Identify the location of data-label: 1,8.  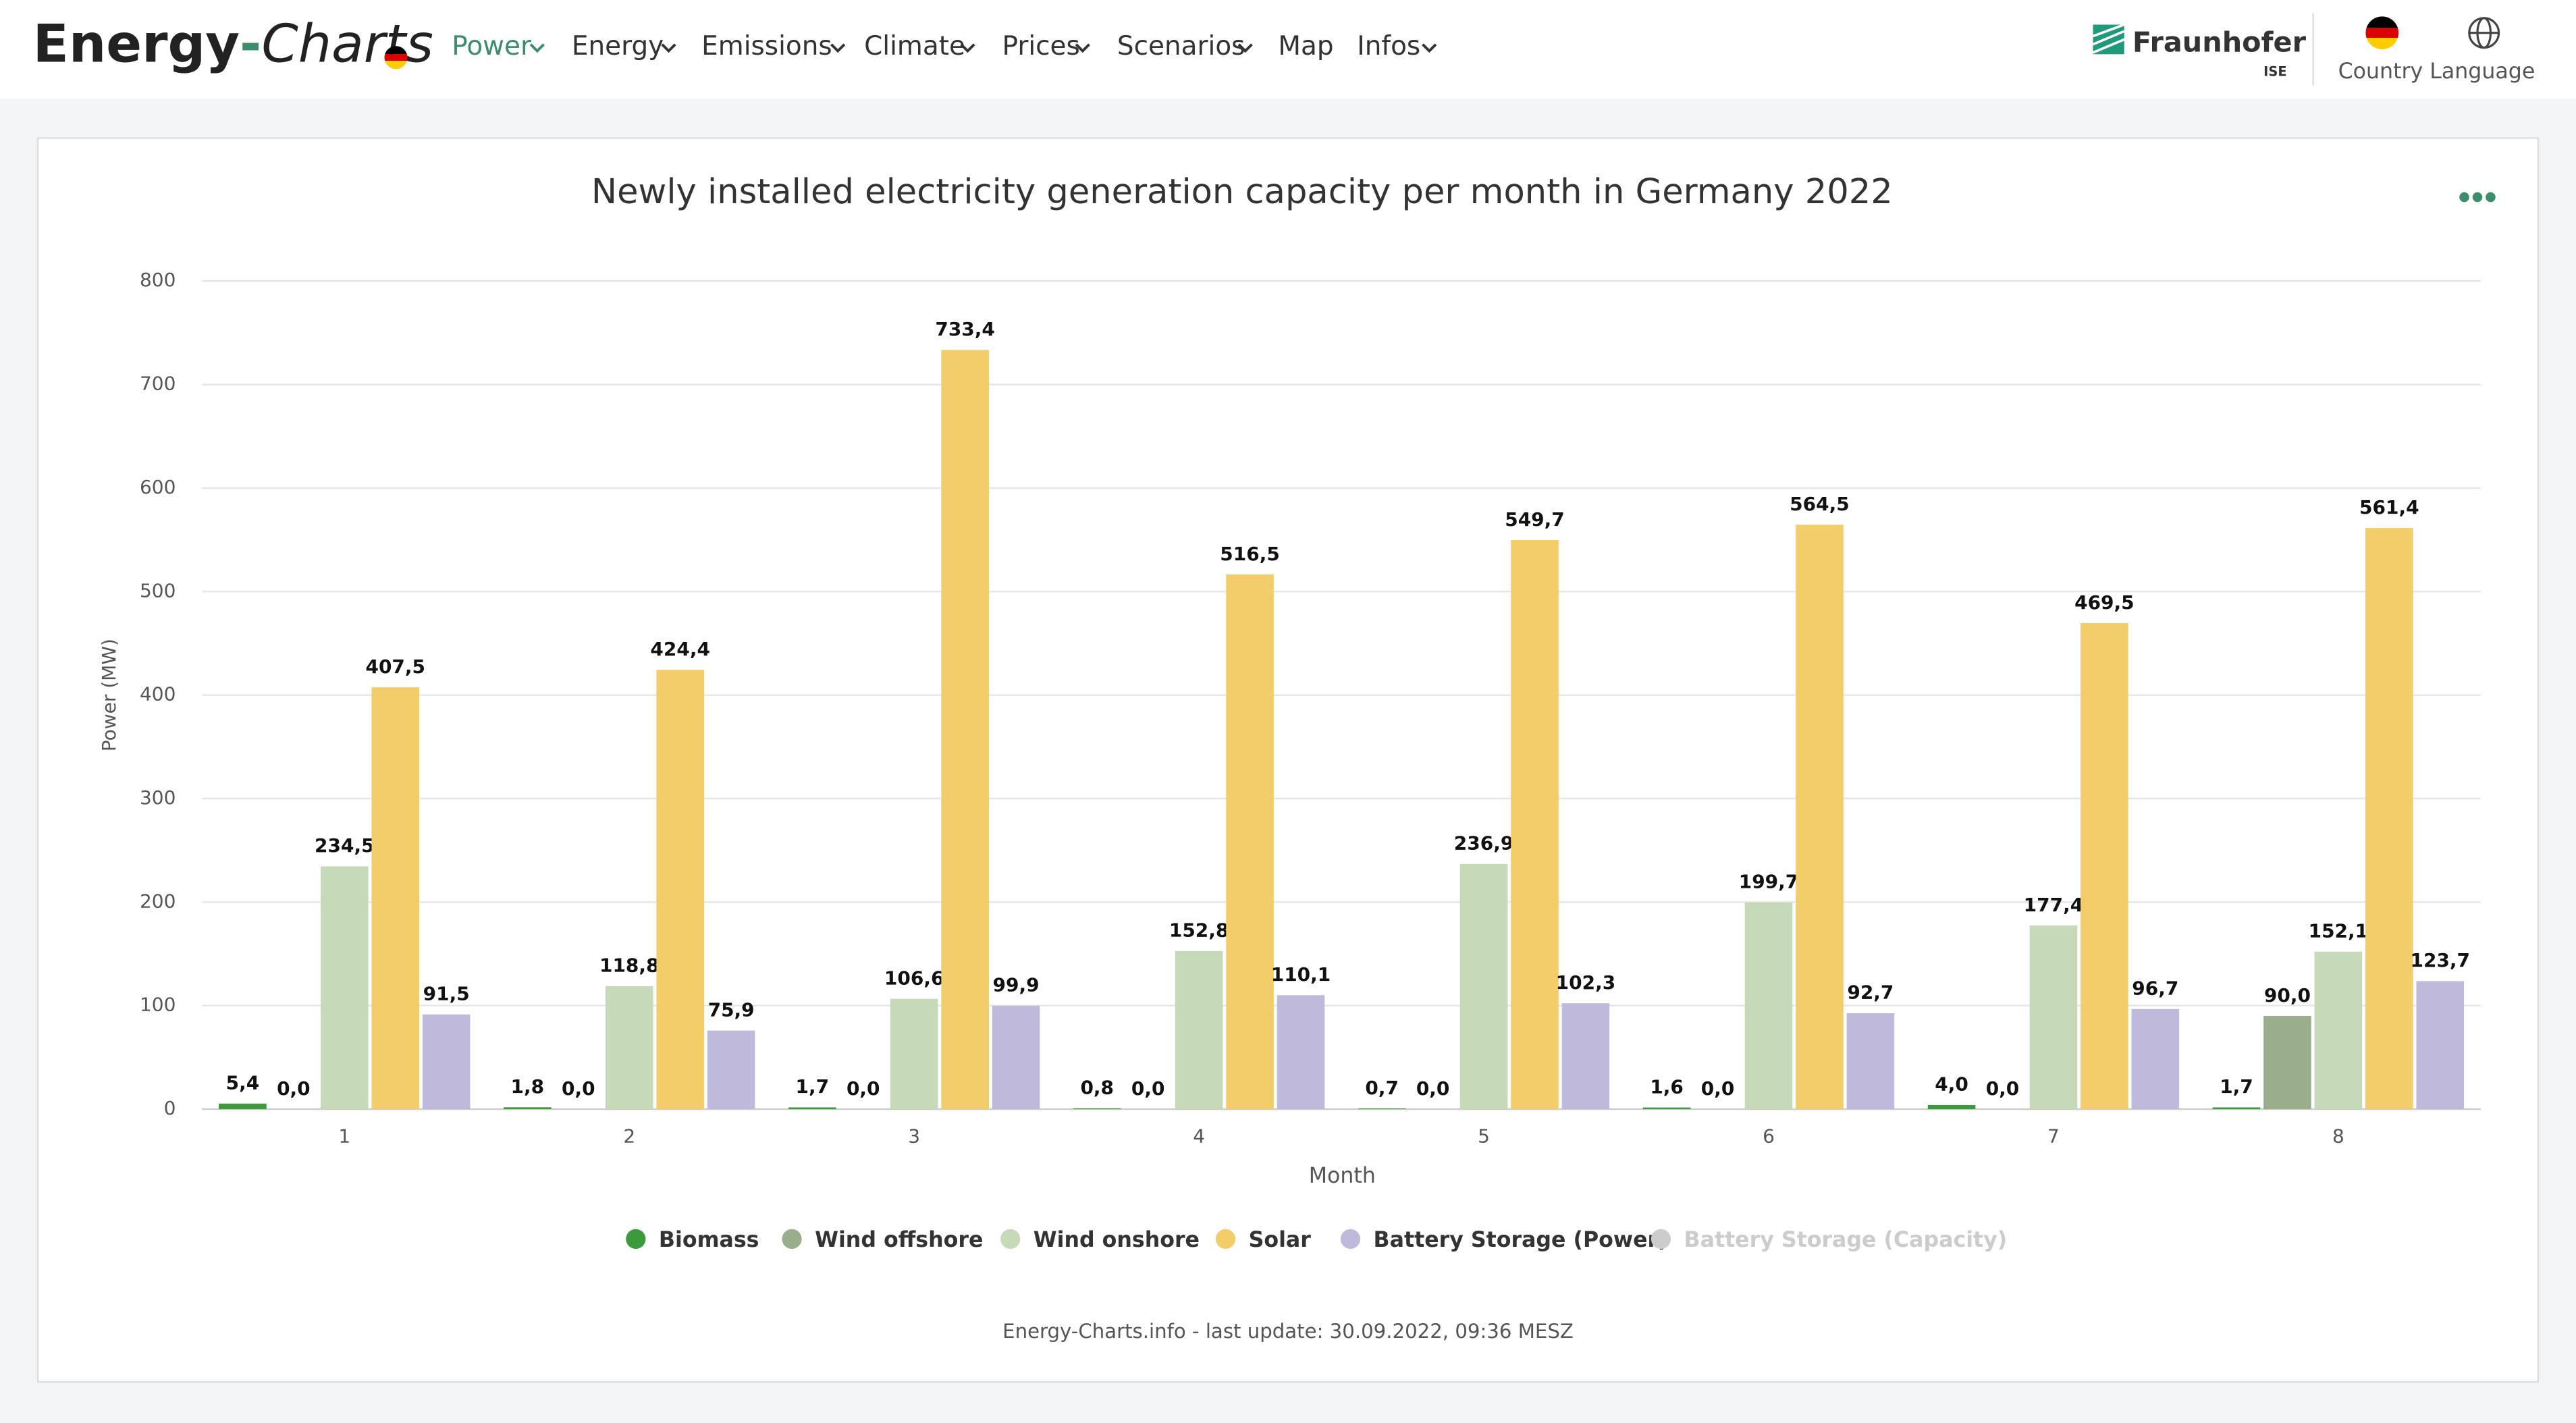
(528, 1087).